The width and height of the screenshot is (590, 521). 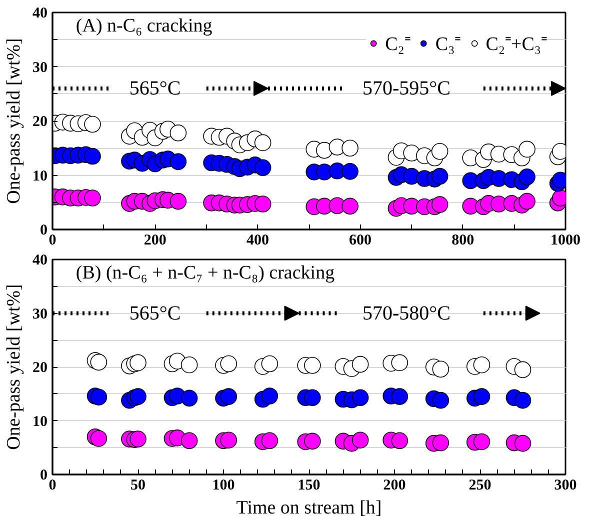 What do you see at coordinates (406, 313) in the screenshot?
I see `annotation: 570-580°C` at bounding box center [406, 313].